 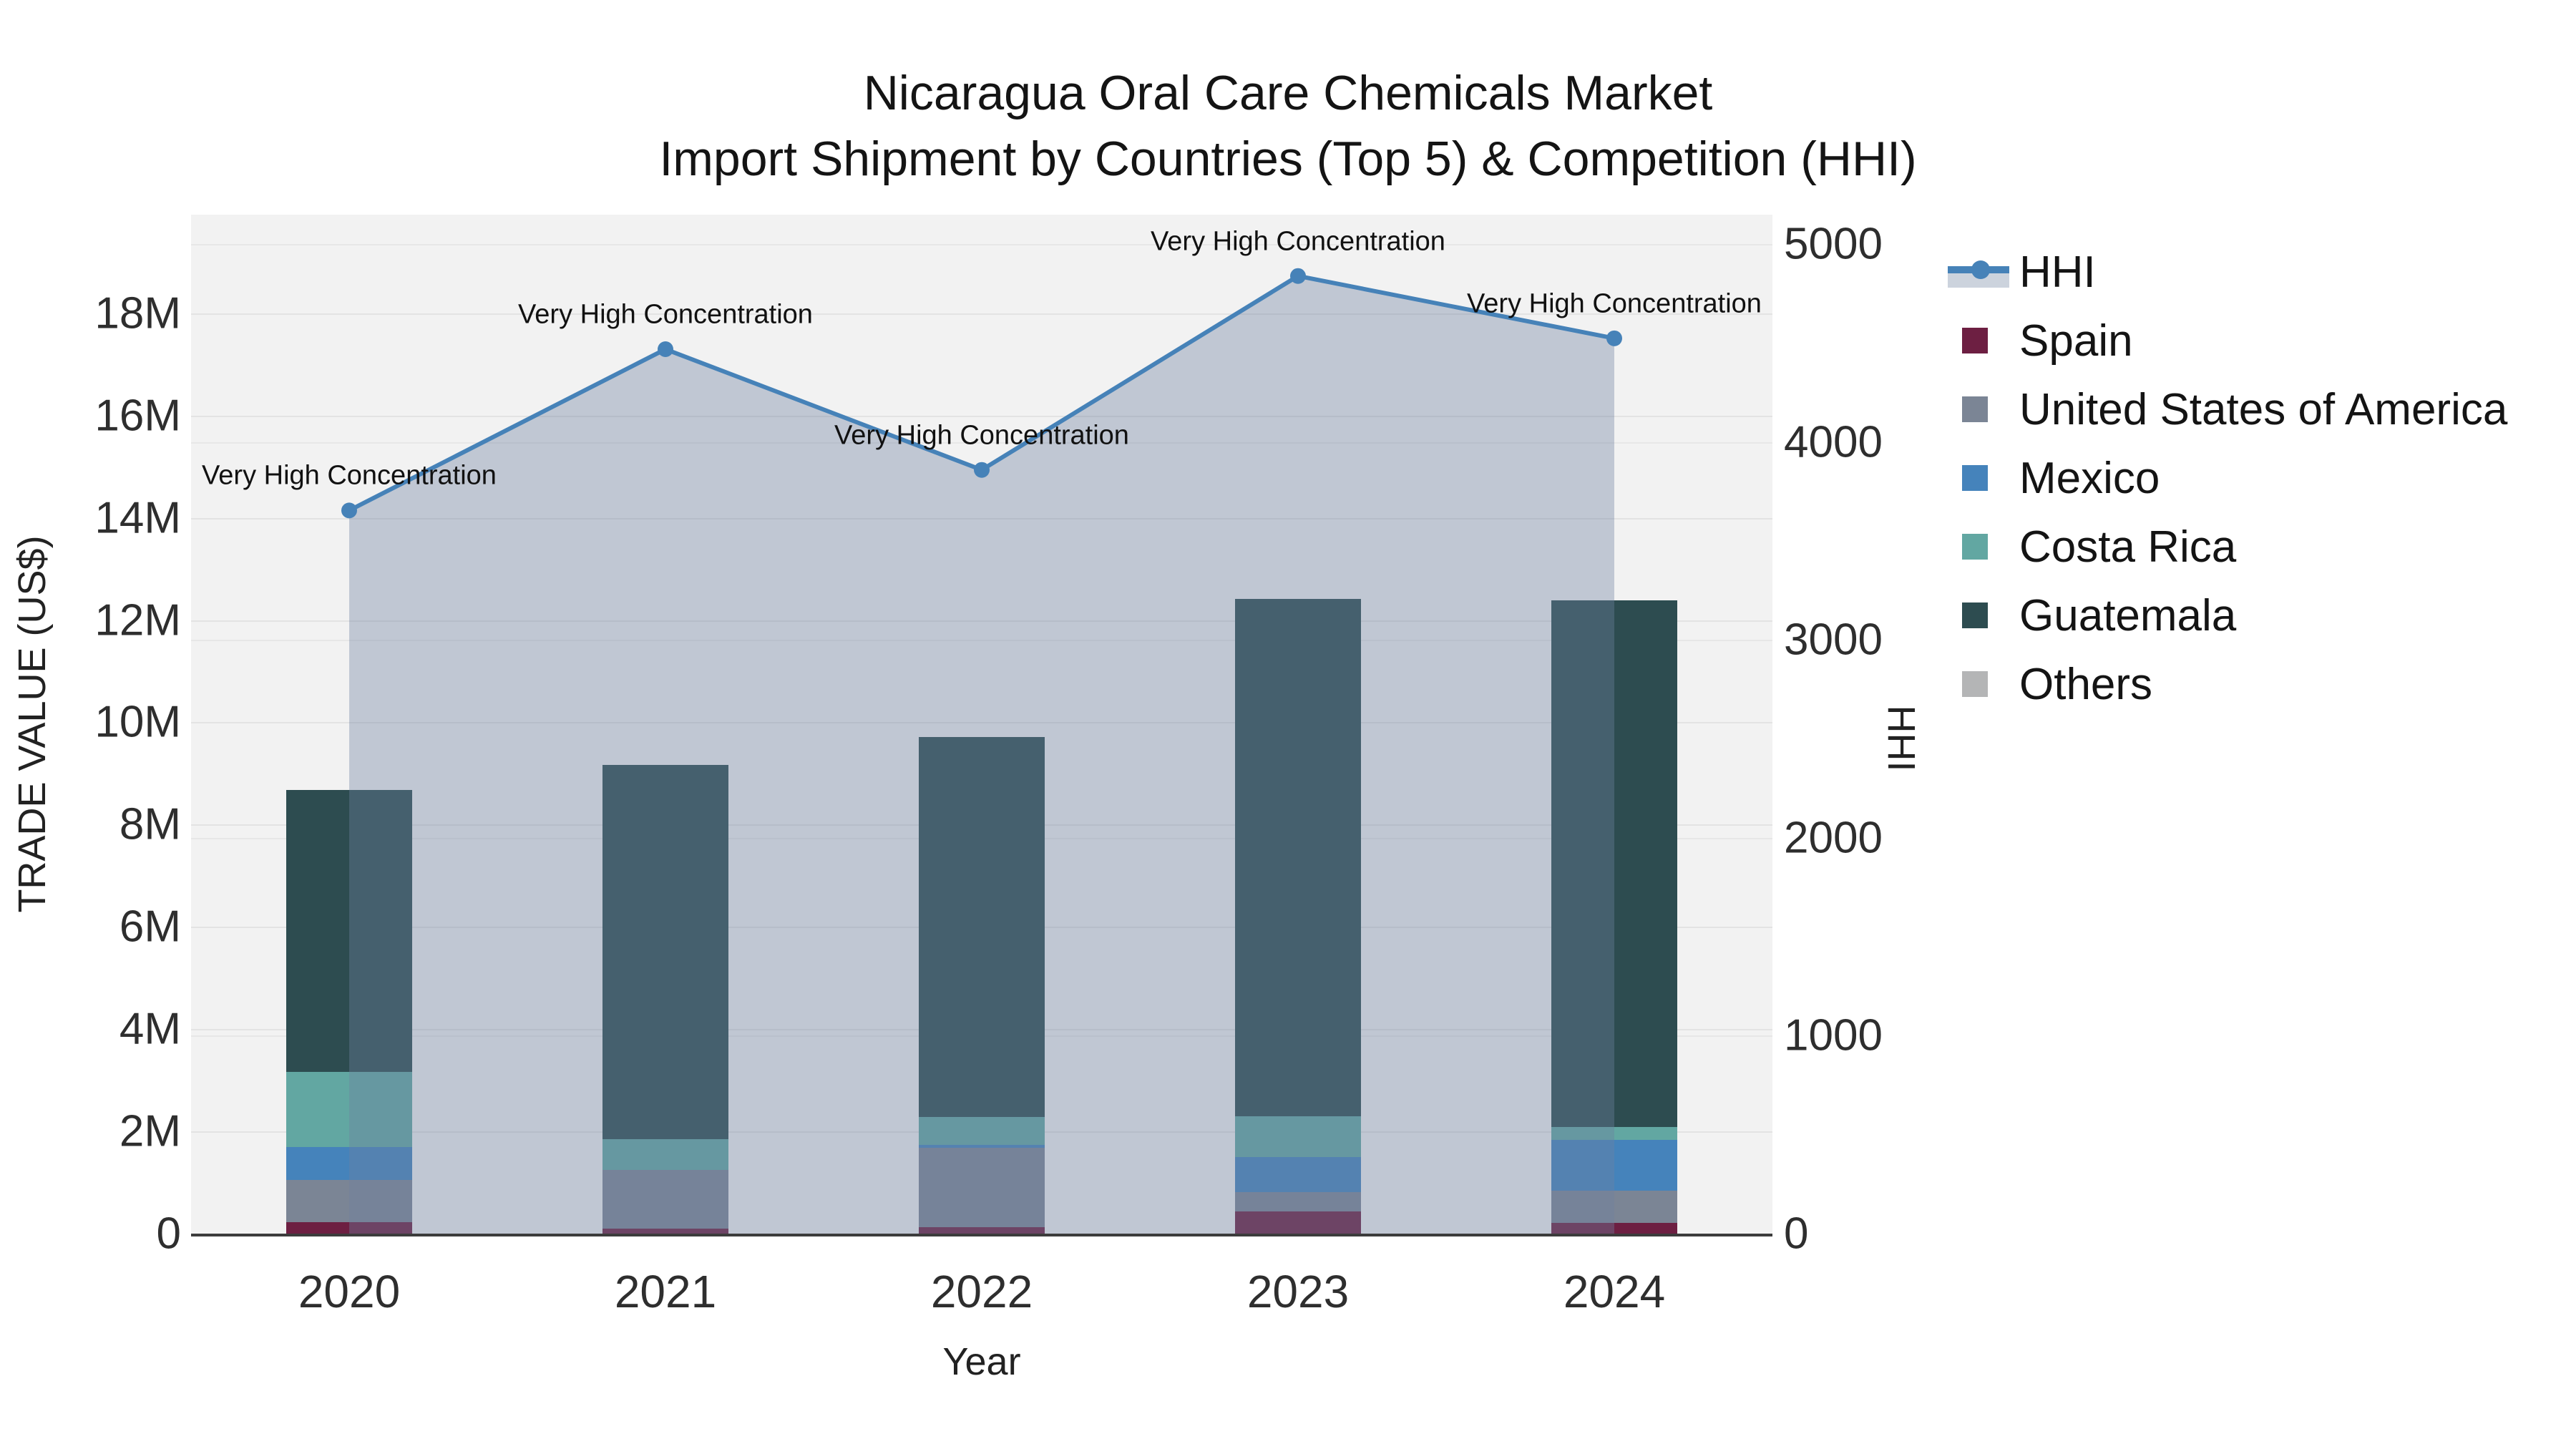 I want to click on y-axis-title-hhi: HHI, so click(x=1902, y=738).